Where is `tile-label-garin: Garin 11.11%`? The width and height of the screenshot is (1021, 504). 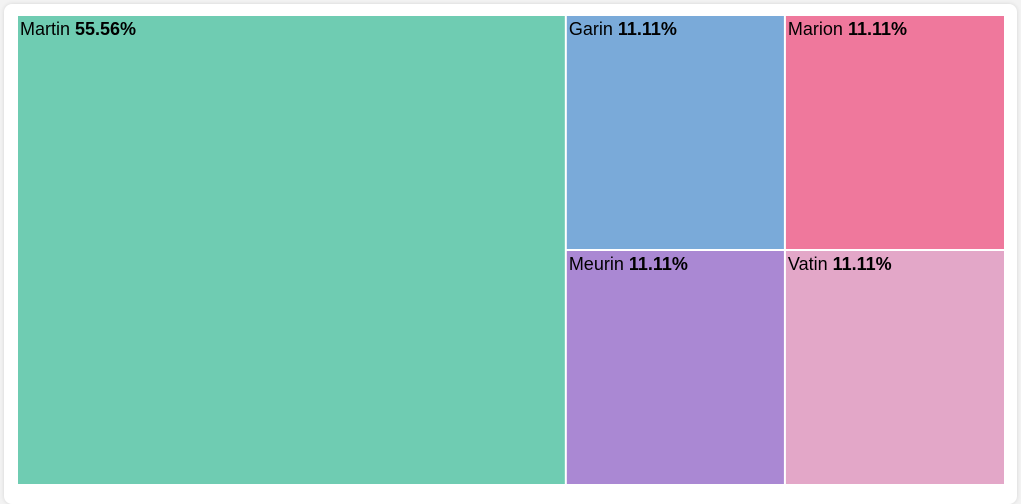
tile-label-garin: Garin 11.11% is located at coordinates (623, 29).